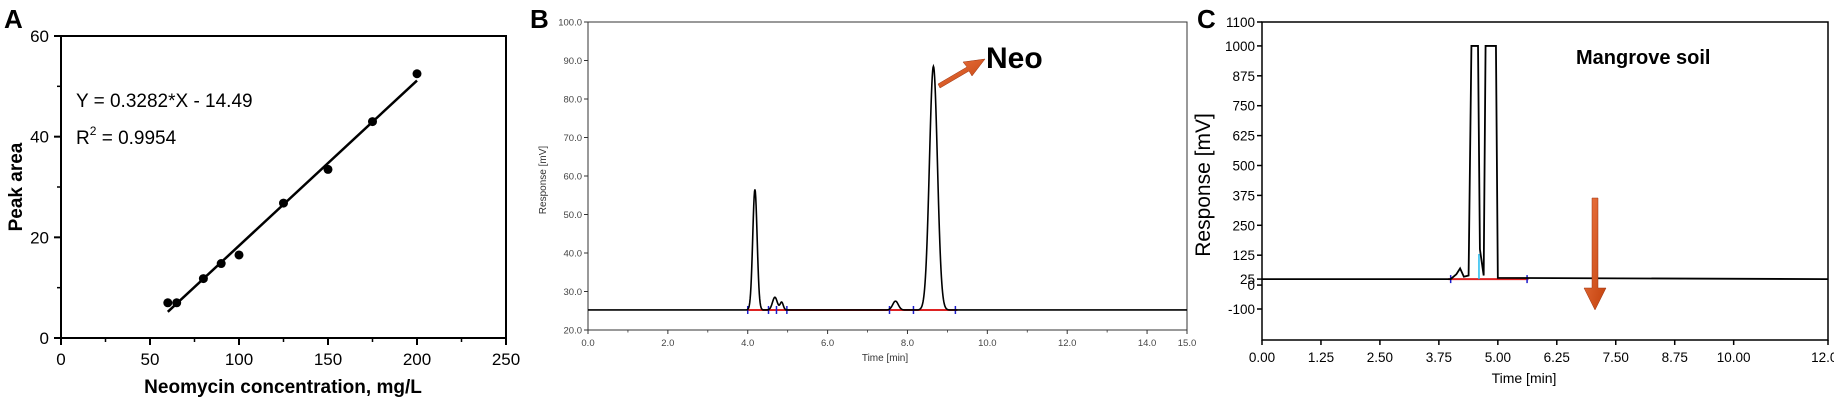 This screenshot has width=1834, height=418. Describe the element at coordinates (1147, 343) in the screenshot. I see `x-tick-label: 14.0` at that location.